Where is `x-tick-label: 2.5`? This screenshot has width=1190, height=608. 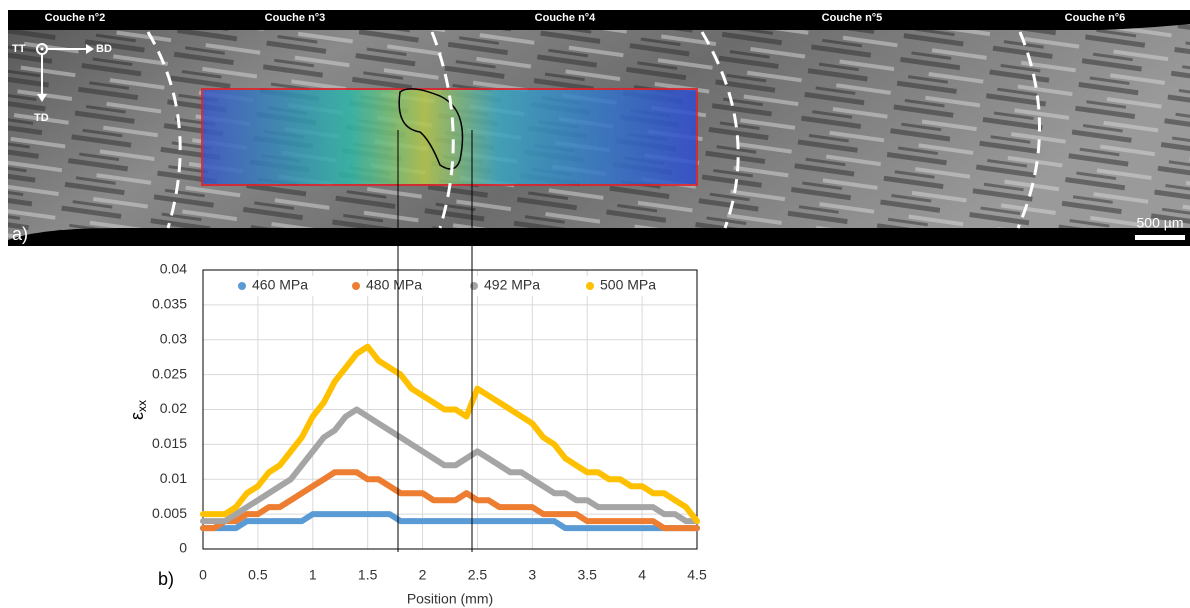 x-tick-label: 2.5 is located at coordinates (478, 575).